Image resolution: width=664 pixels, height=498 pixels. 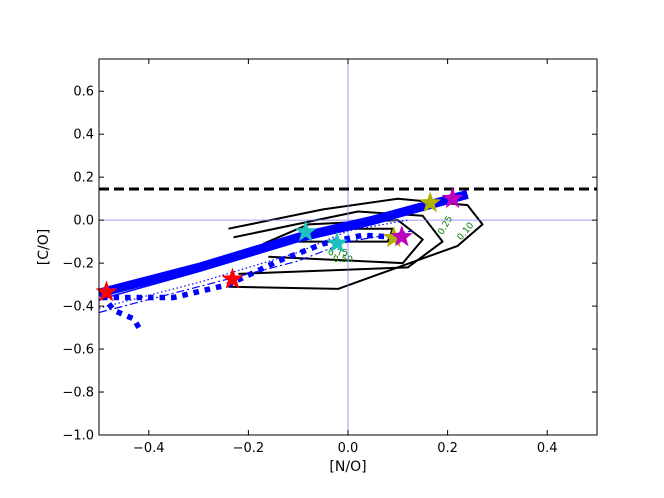 I want to click on series-line-dashdot, so click(x=256, y=272).